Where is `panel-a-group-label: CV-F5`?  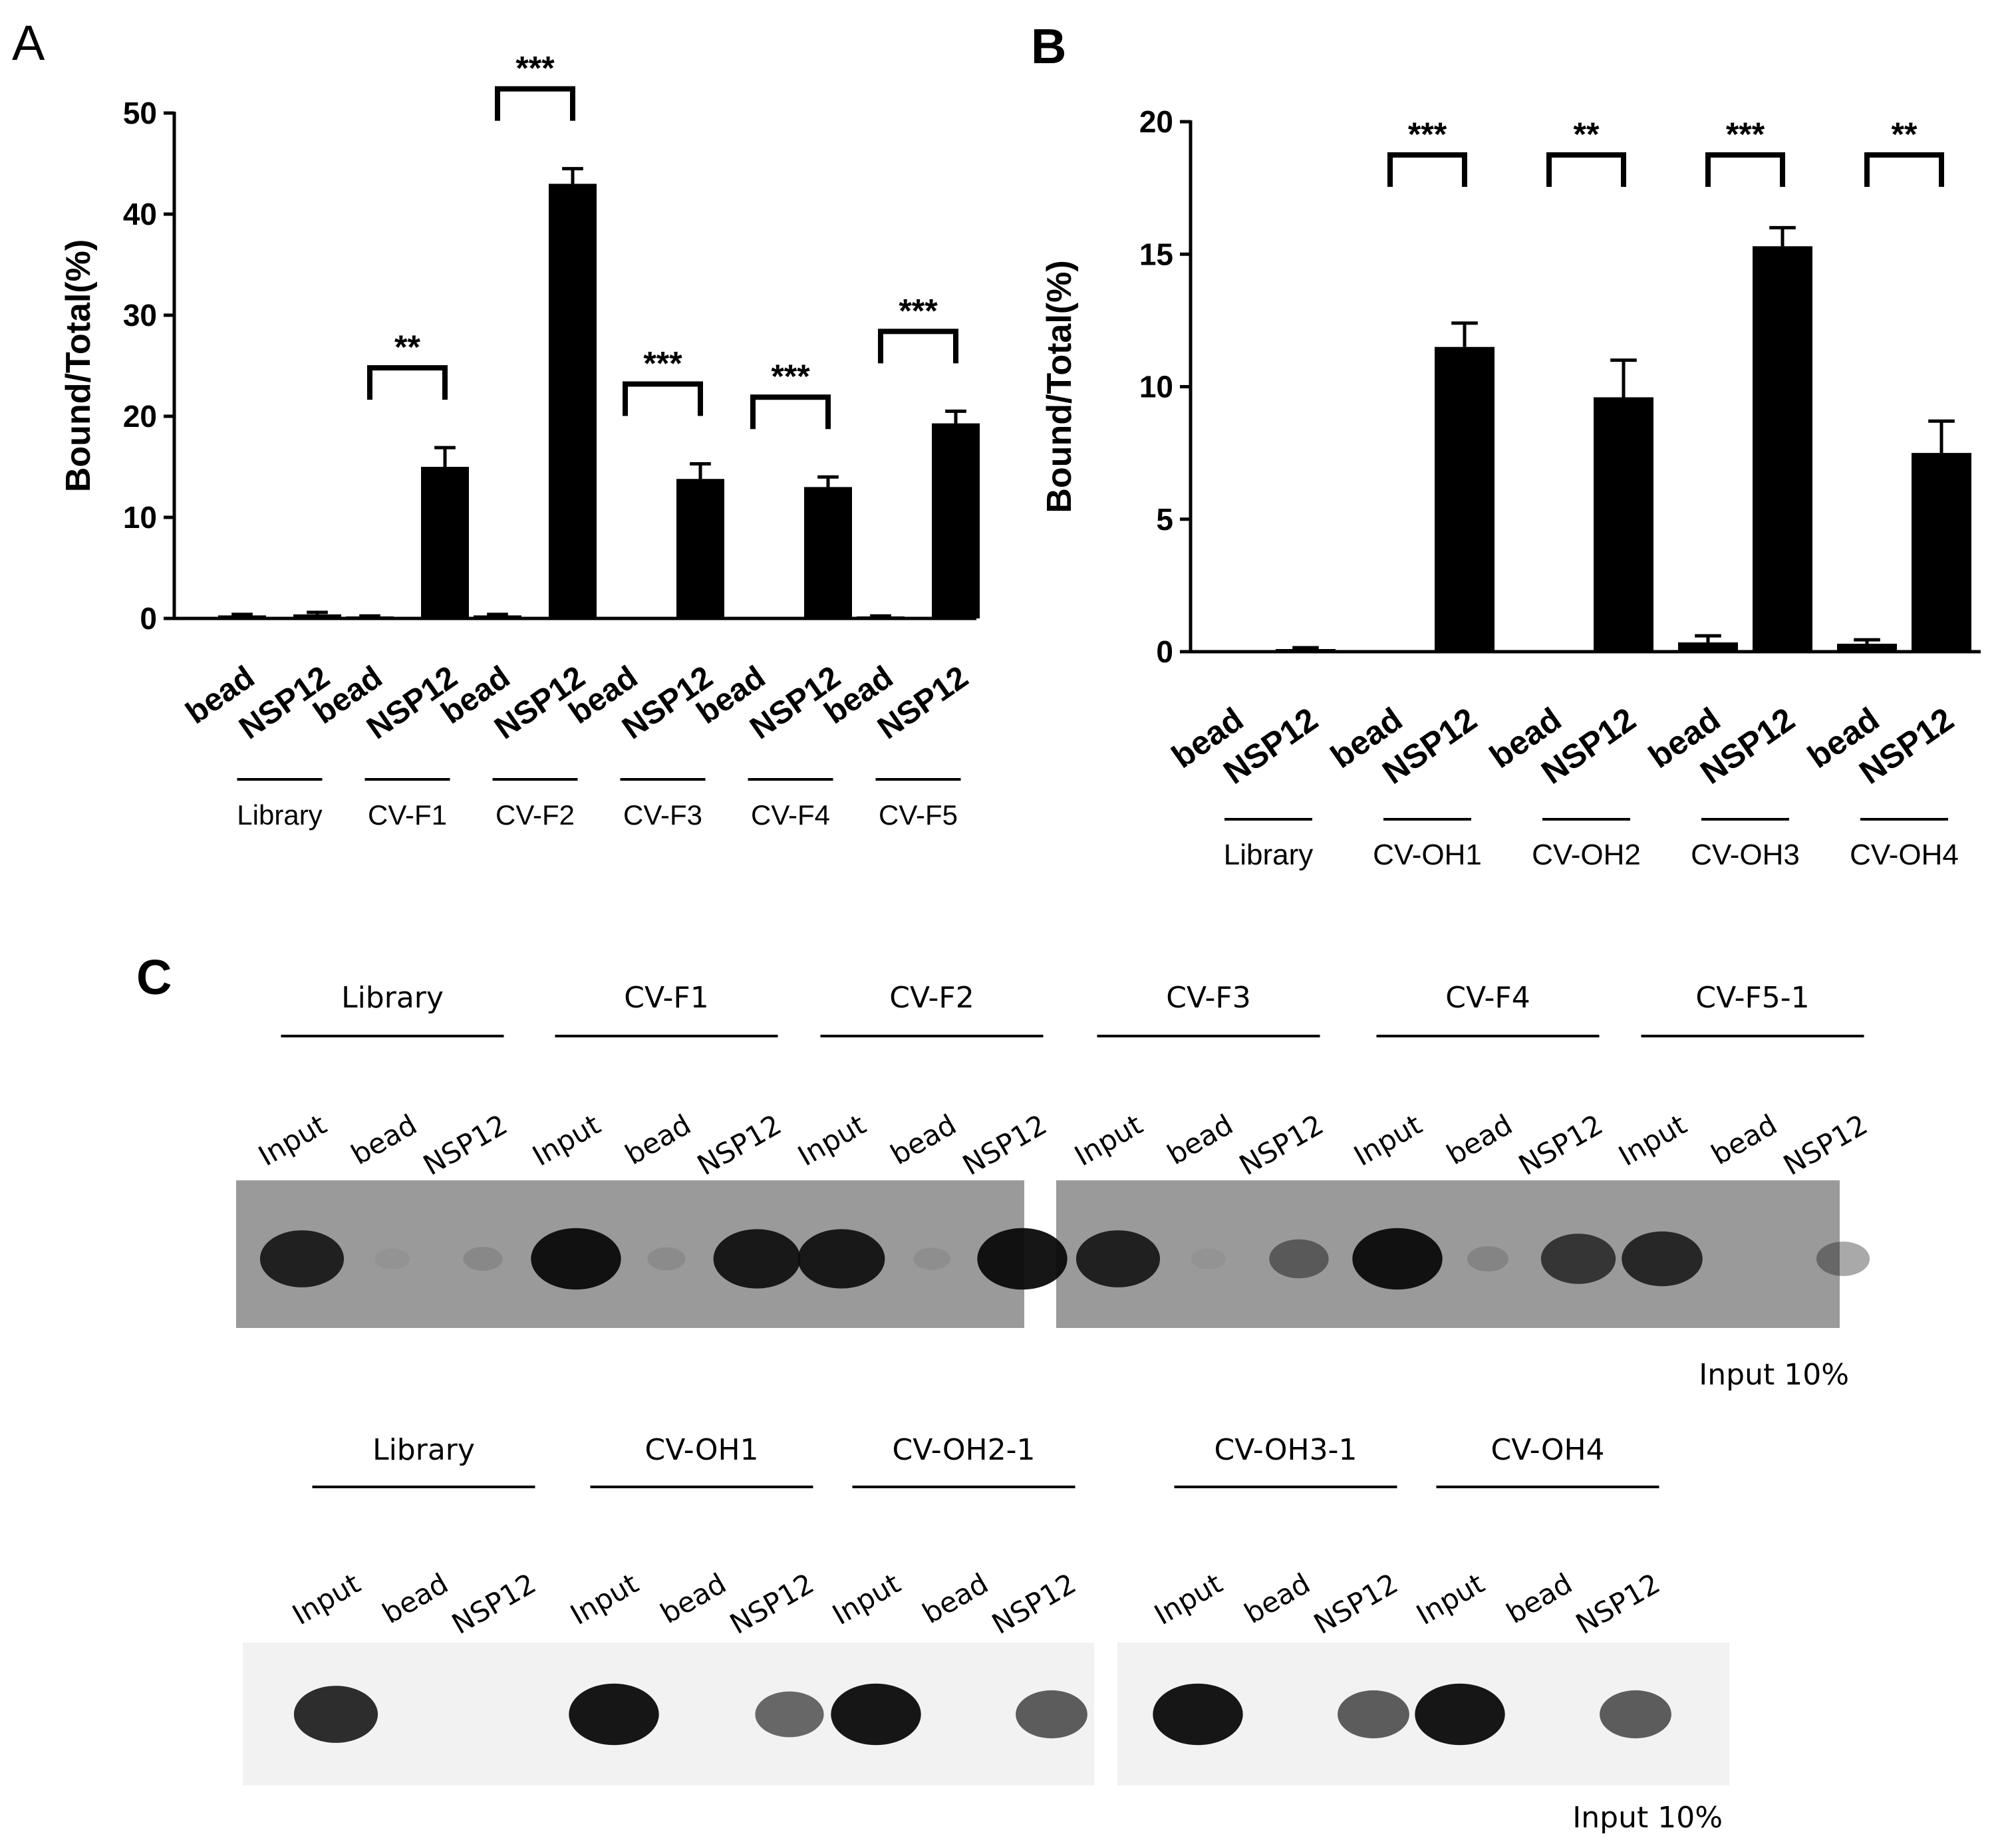
panel-a-group-label: CV-F5 is located at coordinates (918, 815).